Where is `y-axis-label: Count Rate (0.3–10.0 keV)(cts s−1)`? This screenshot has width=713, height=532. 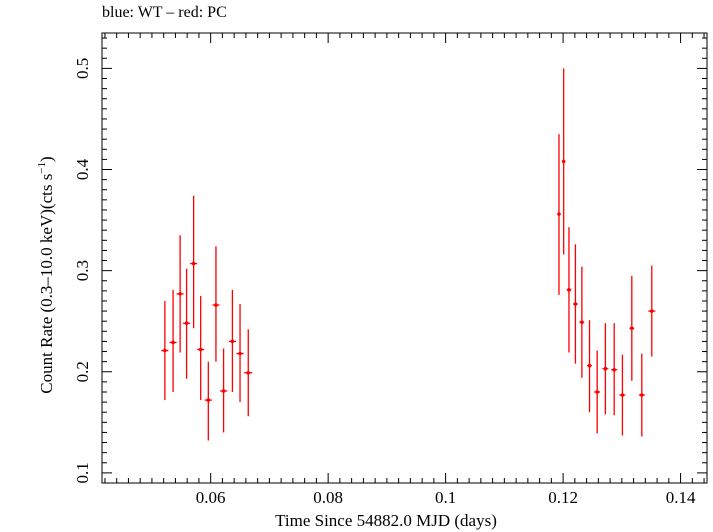
y-axis-label: Count Rate (0.3–10.0 keV)(cts s−1) is located at coordinates (46, 274).